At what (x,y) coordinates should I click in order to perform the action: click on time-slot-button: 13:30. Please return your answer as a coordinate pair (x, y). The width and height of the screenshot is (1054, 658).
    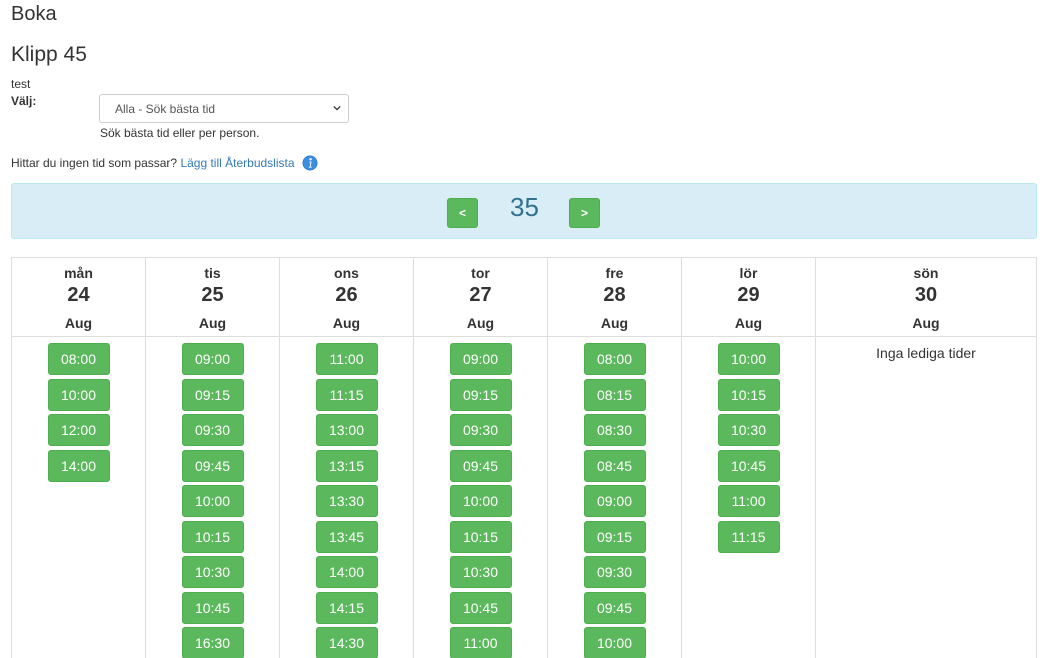
    Looking at the image, I should click on (346, 501).